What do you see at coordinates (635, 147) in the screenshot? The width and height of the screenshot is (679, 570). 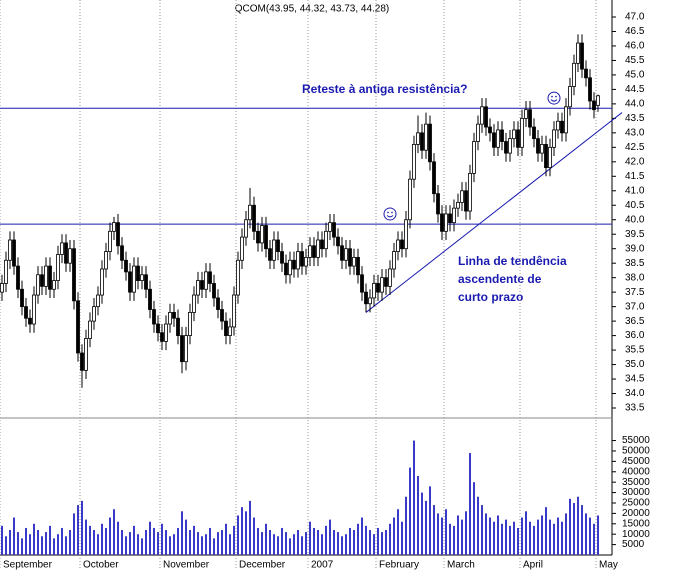 I see `y-tick-label: 42.5` at bounding box center [635, 147].